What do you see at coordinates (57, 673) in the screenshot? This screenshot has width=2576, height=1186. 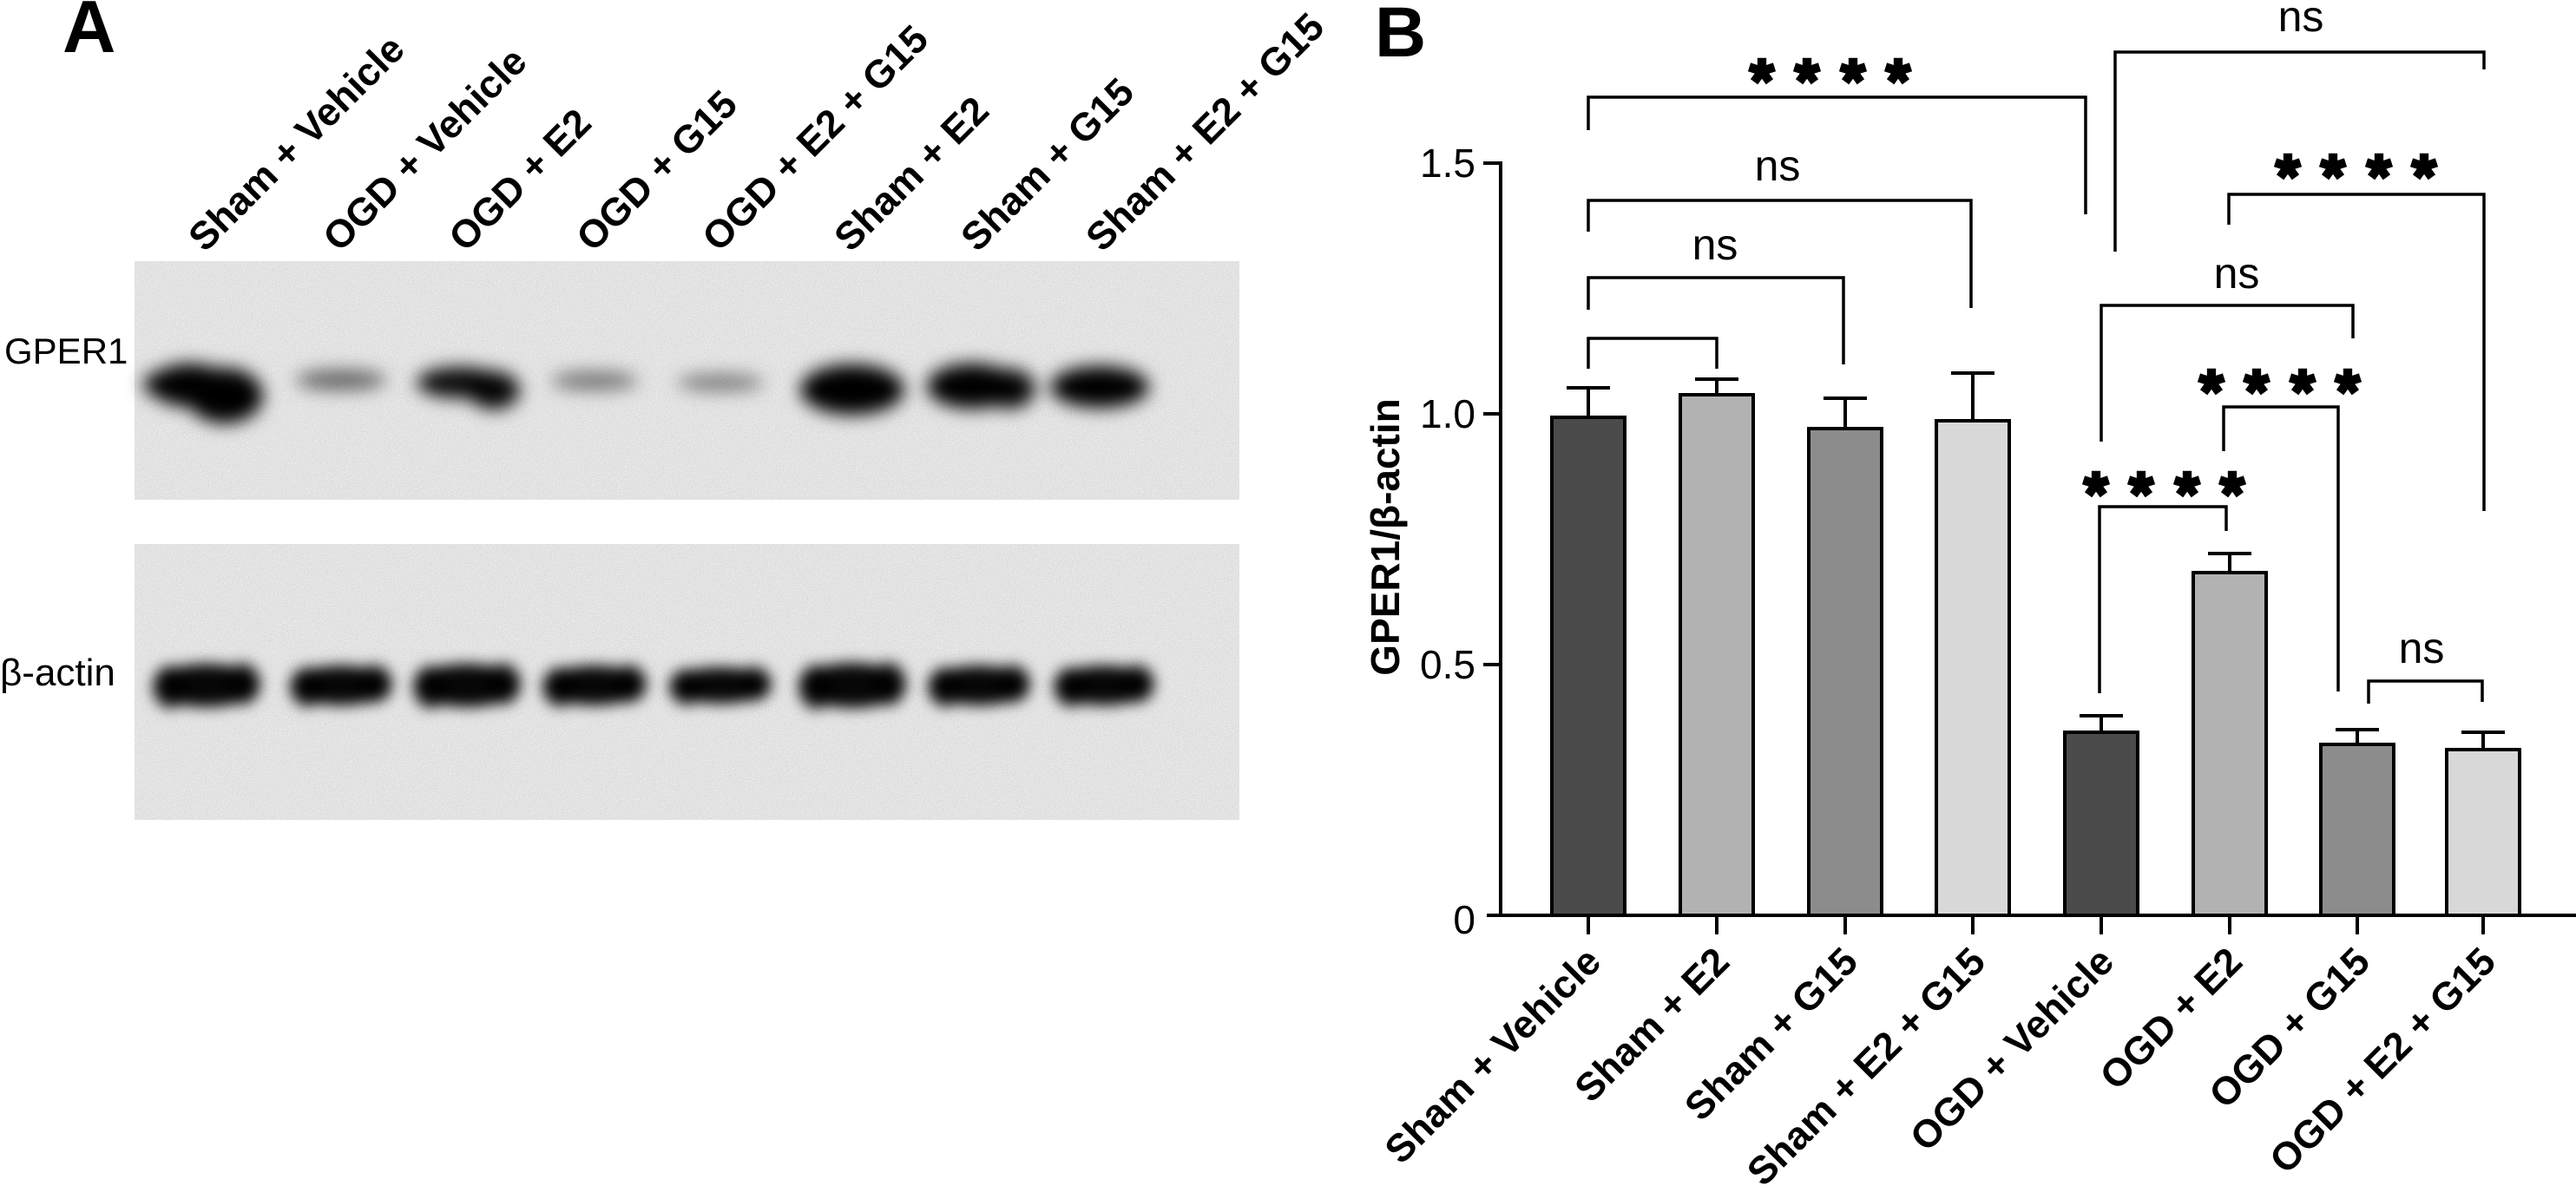 I see `svg-text: β-actin` at bounding box center [57, 673].